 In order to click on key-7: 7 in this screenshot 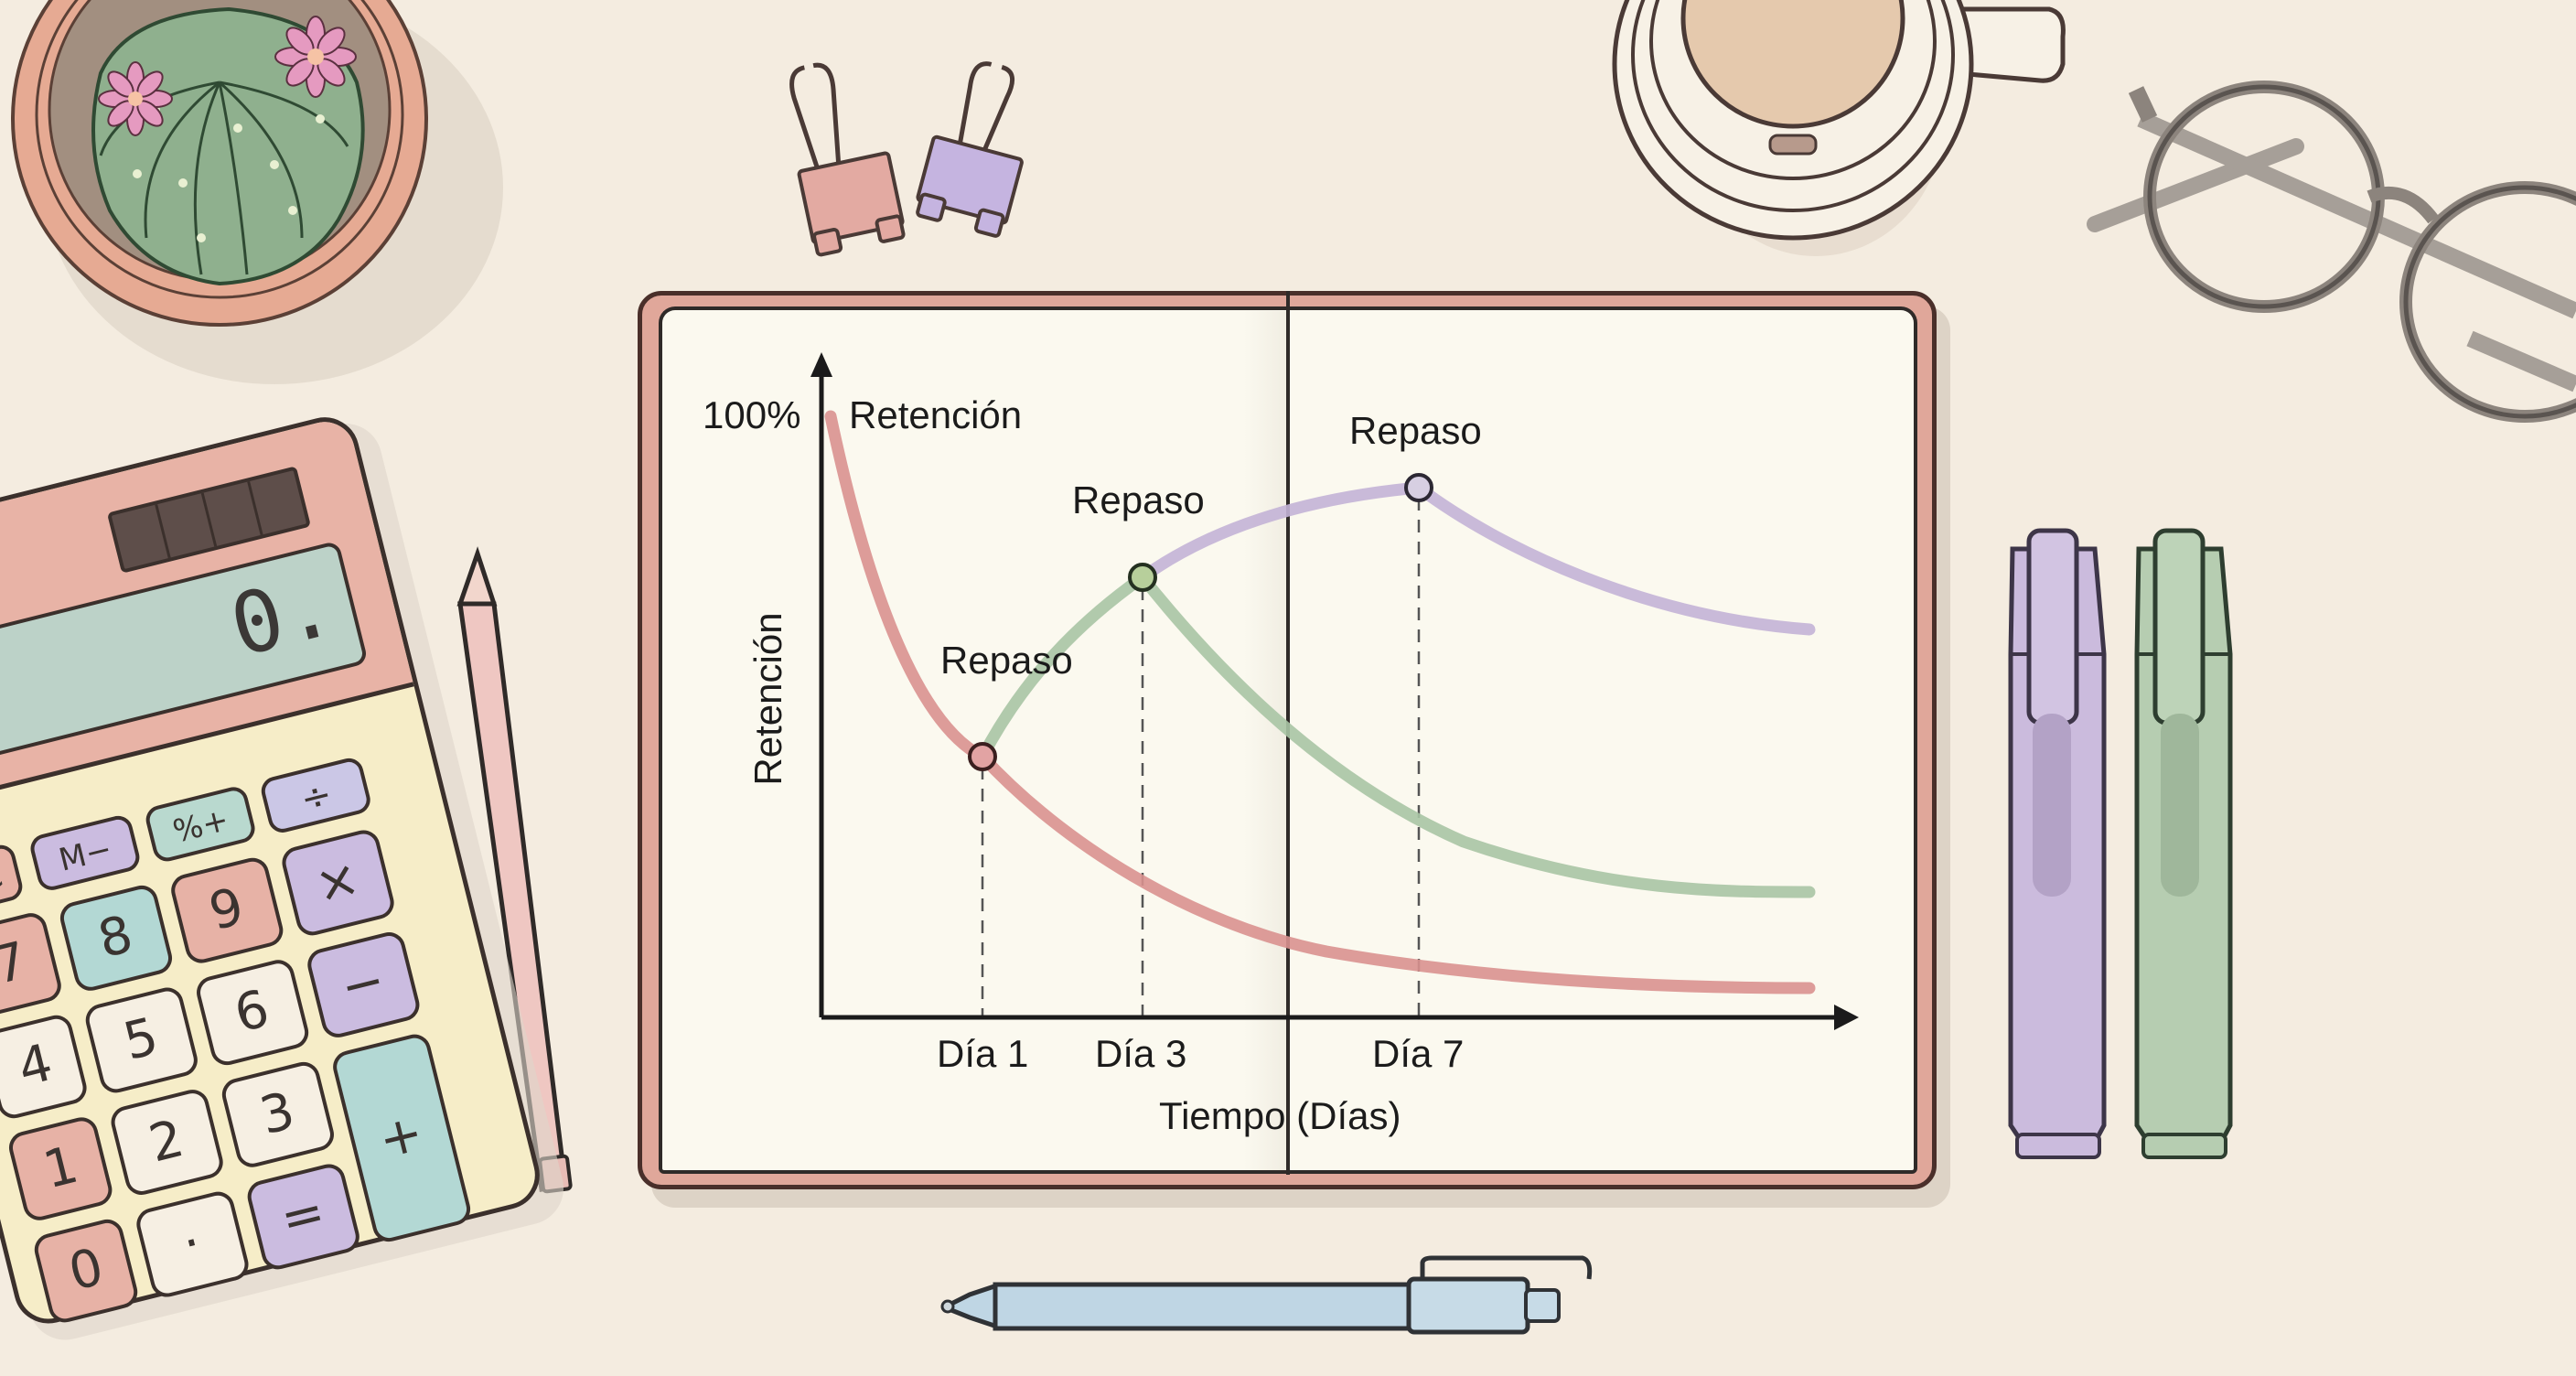, I will do `click(31, 964)`.